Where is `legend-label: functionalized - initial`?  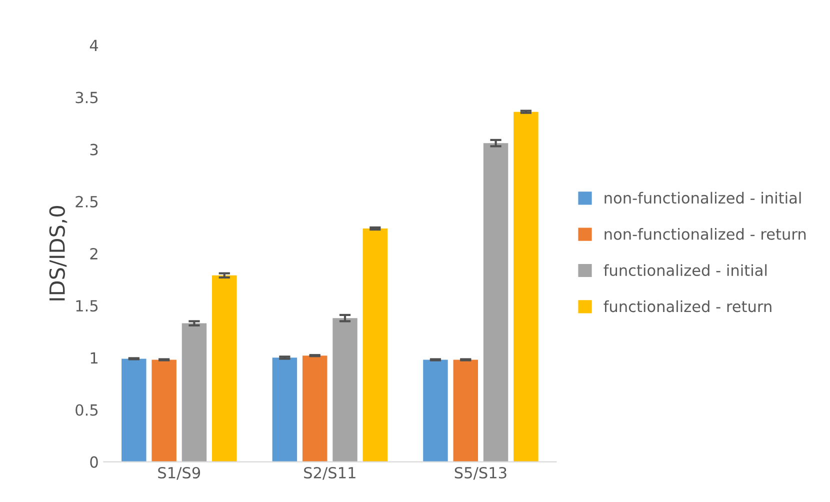
legend-label: functionalized - initial is located at coordinates (685, 270).